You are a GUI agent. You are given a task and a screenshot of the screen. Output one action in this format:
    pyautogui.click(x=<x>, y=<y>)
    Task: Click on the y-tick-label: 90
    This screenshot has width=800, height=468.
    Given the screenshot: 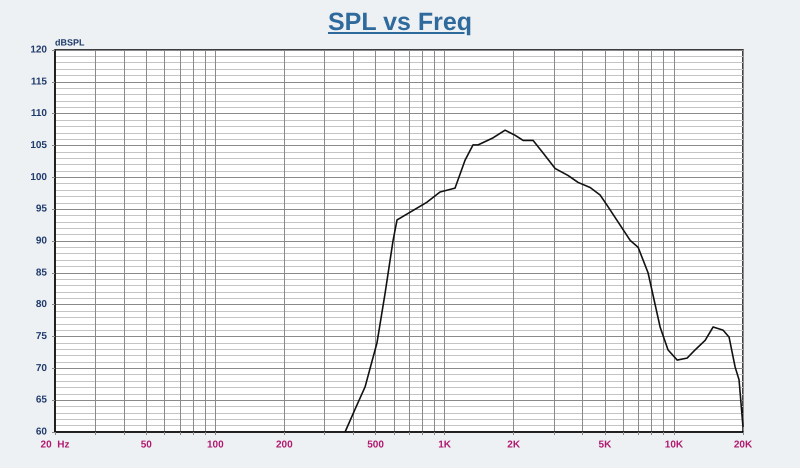 What is the action you would take?
    pyautogui.click(x=42, y=241)
    